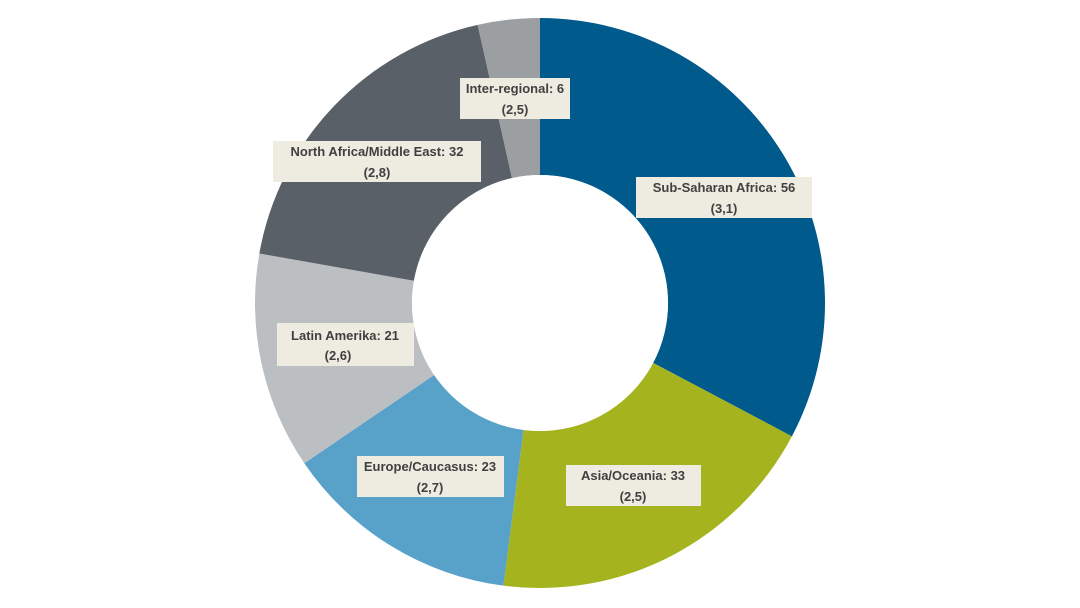 This screenshot has height=608, width=1080. Describe the element at coordinates (430, 466) in the screenshot. I see `slice-label: Europe/Caucasus: 23` at that location.